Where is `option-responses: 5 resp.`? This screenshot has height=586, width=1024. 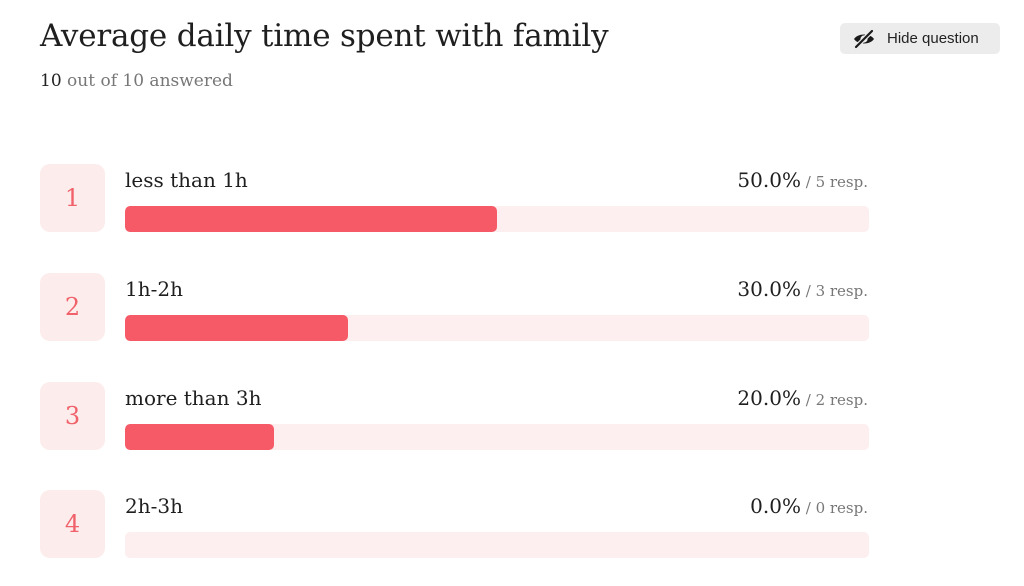
option-responses: 5 resp. is located at coordinates (841, 182).